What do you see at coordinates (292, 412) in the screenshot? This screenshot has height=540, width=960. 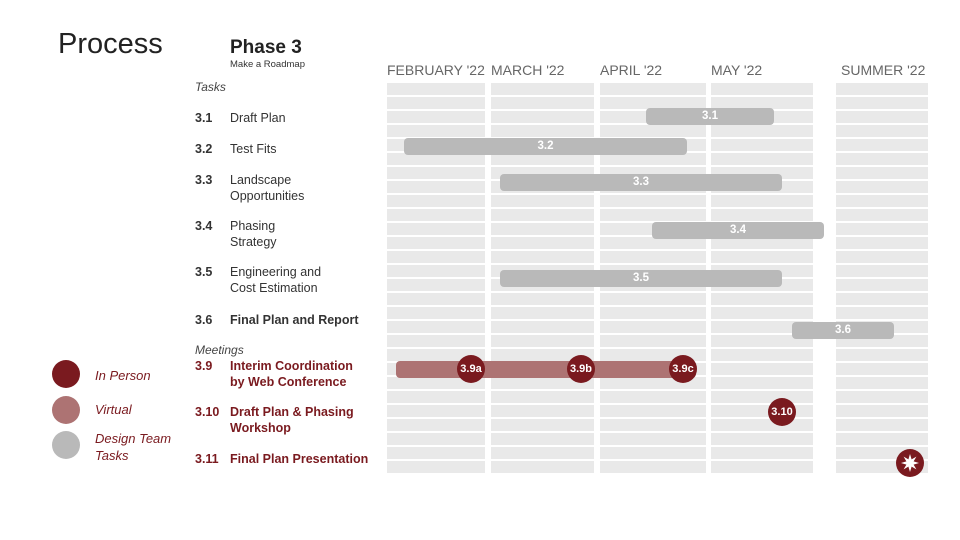 I see `meeting-name-line: Draft Plan & Phasing` at bounding box center [292, 412].